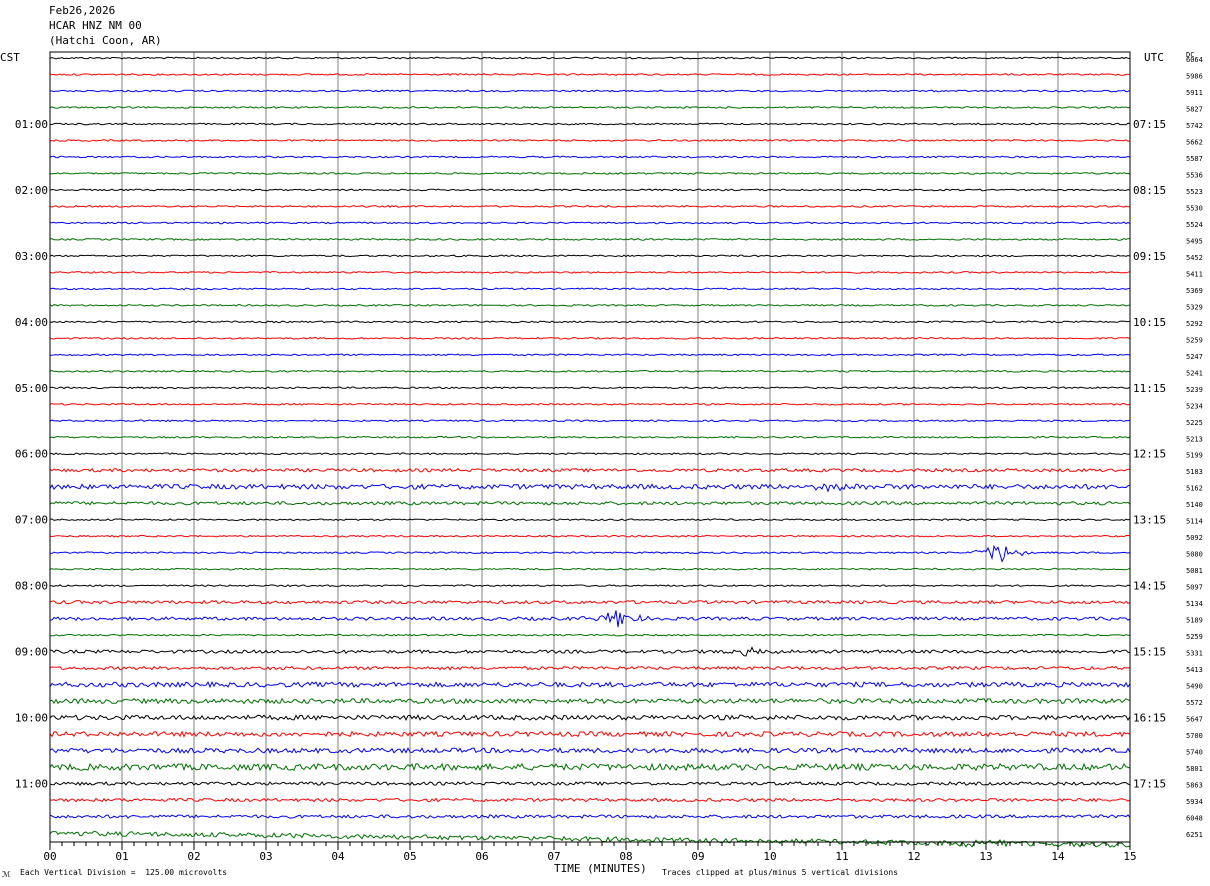  I want to click on dc-offset-label: 5259, so click(1194, 637).